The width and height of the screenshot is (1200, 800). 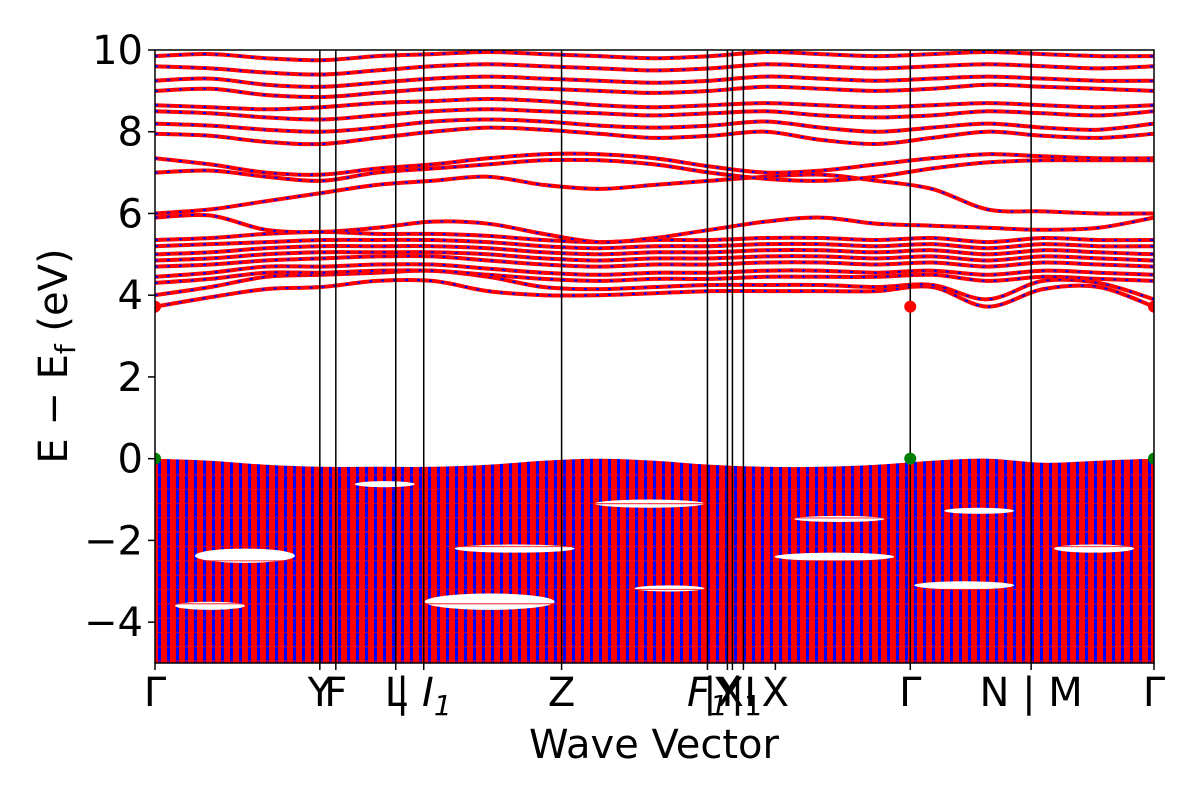 I want to click on conduction-band-6-spin-up, so click(x=654, y=250).